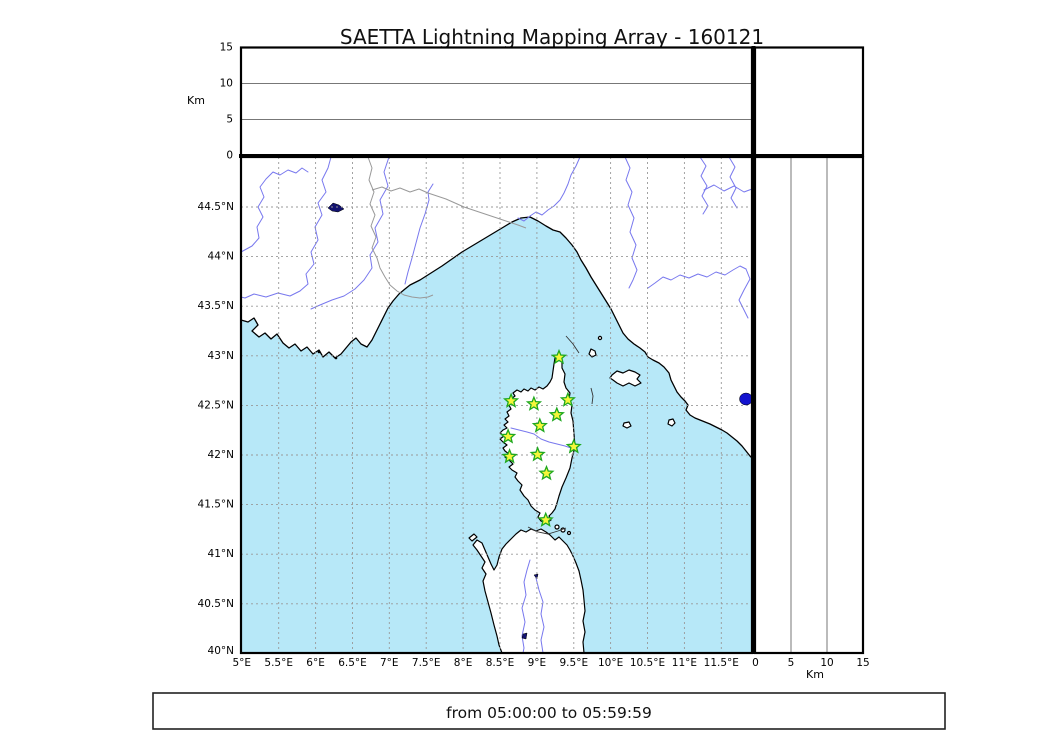 Image resolution: width=1050 pixels, height=750 pixels. What do you see at coordinates (221, 356) in the screenshot?
I see `lat-tick: 43°N` at bounding box center [221, 356].